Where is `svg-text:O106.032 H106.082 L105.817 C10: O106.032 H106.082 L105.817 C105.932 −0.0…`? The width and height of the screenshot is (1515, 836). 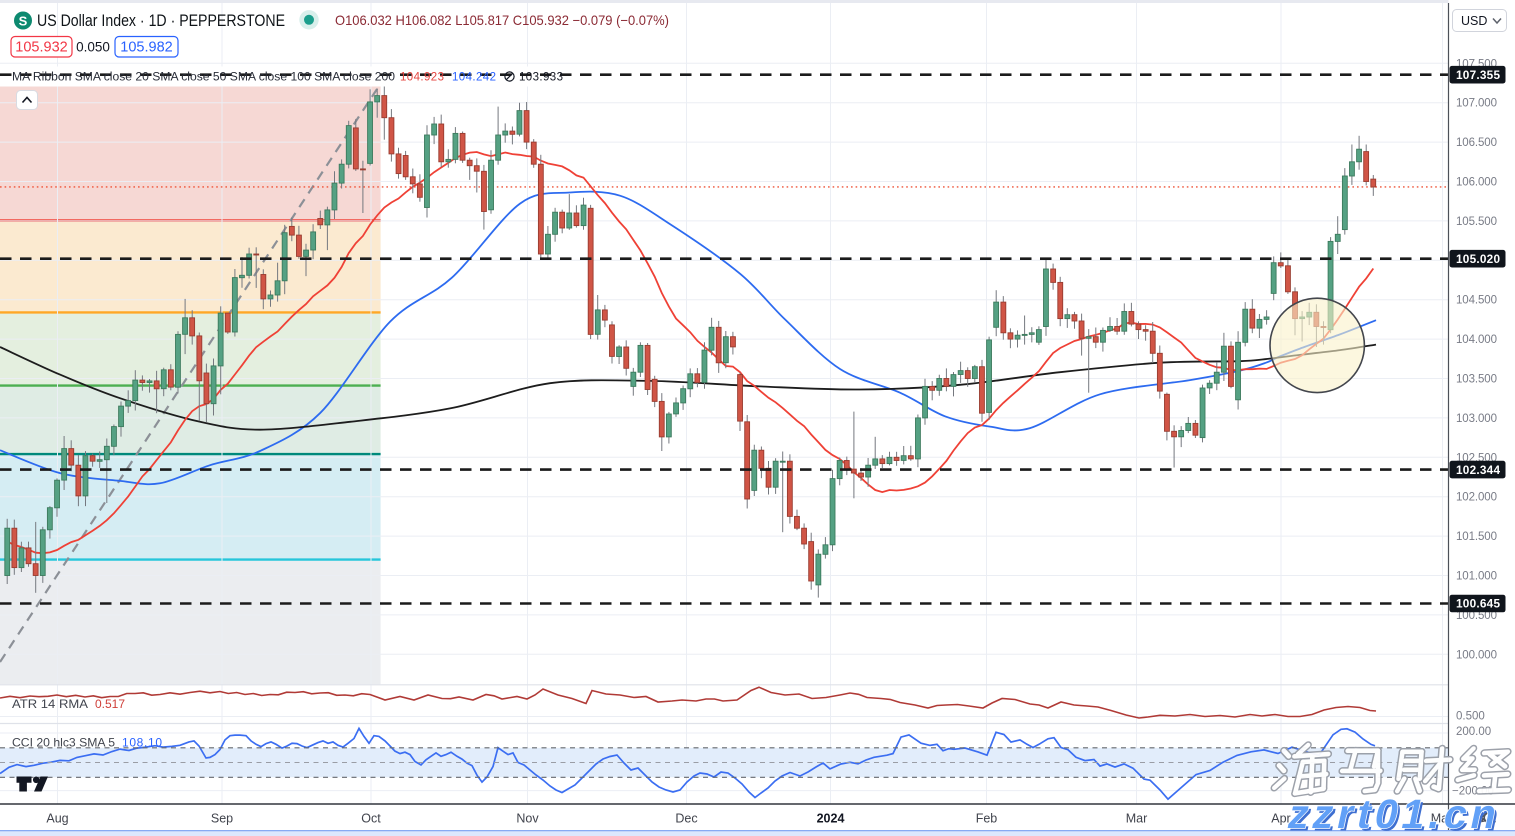
svg-text:O106.032 H106.082 L105.817 C10: O106.032 H106.082 L105.817 C105.932 −0.0… is located at coordinates (502, 20).